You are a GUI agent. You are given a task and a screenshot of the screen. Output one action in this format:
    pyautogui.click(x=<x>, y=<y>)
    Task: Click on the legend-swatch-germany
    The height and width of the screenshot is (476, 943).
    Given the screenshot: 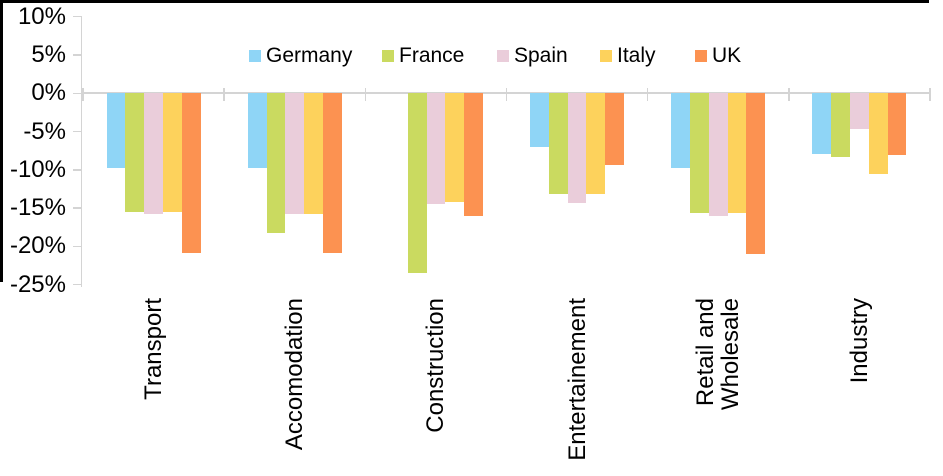 What is the action you would take?
    pyautogui.click(x=255, y=56)
    